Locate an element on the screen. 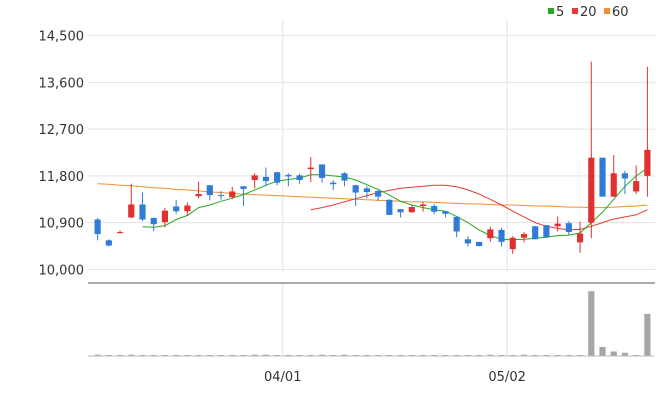 This screenshot has width=658, height=408. x-axis-labels: 04/01 05/02 is located at coordinates (395, 377).